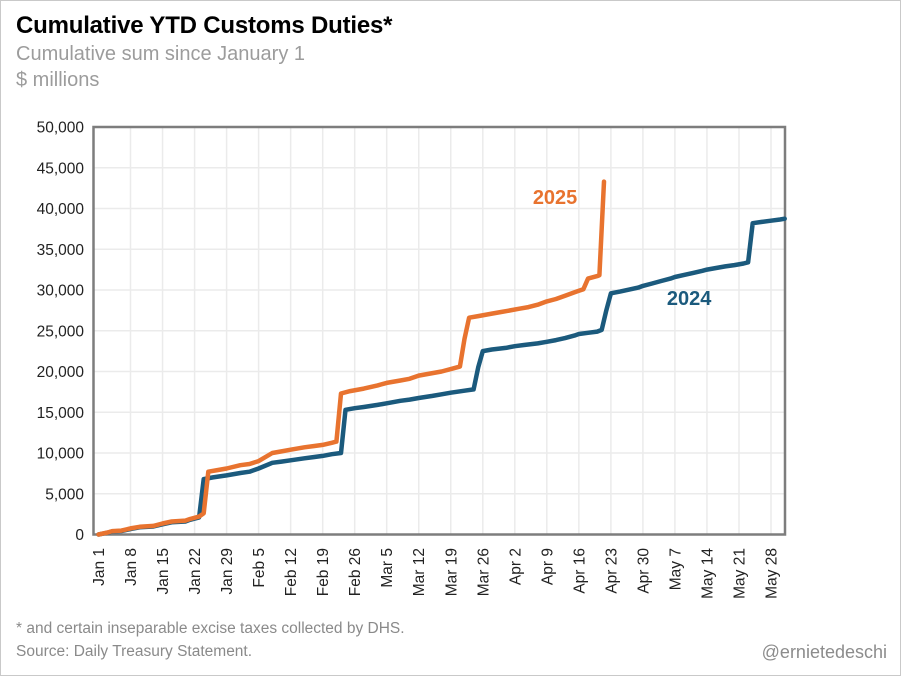 The image size is (901, 676). I want to click on y-tick-label: 25,000, so click(61, 331).